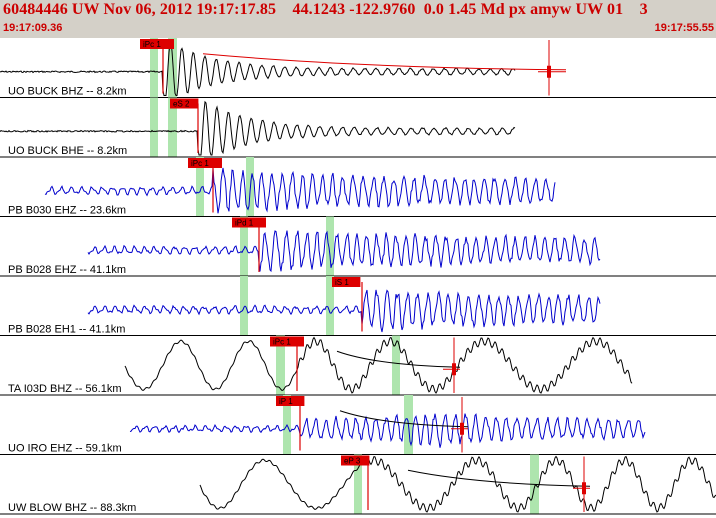 This screenshot has height=518, width=716. I want to click on trace-panel-6: iPc 1 TA I03D BHZ -- 56.1km, so click(358, 366).